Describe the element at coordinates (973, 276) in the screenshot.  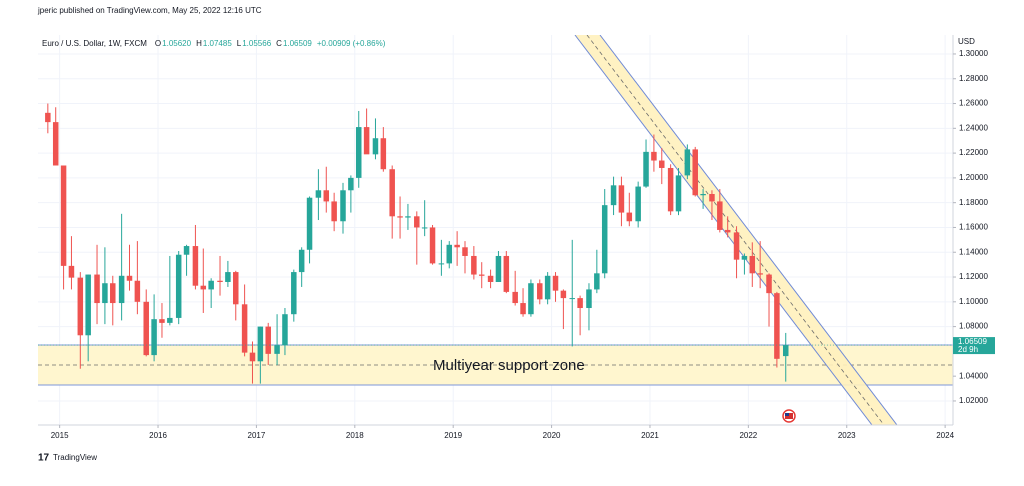
I see `y-tick-label: 1.12000` at that location.